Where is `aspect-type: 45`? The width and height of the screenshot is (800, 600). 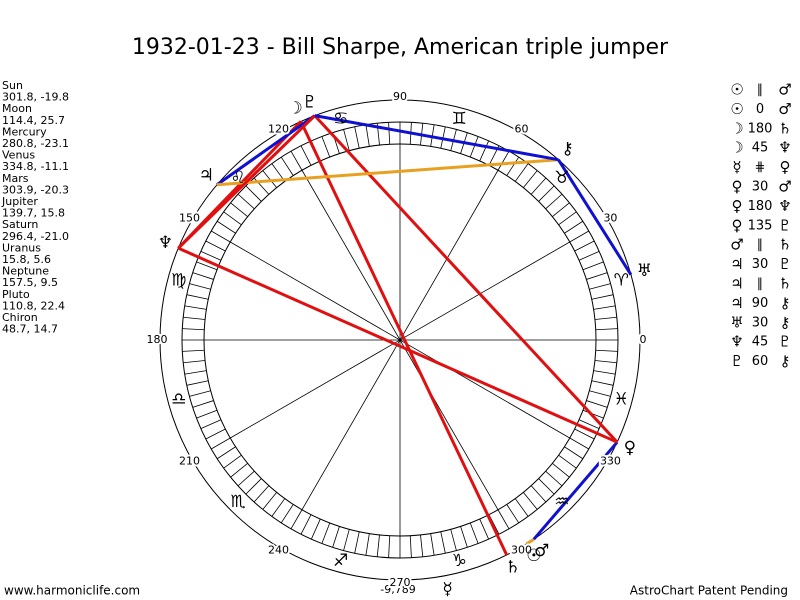
aspect-type: 45 is located at coordinates (760, 342).